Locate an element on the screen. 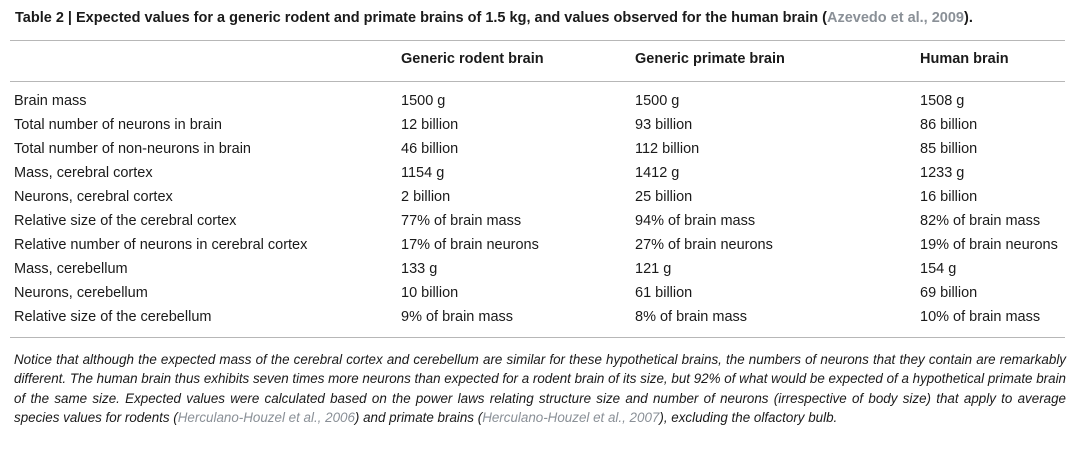  table-cell: 1233 g is located at coordinates (942, 173).